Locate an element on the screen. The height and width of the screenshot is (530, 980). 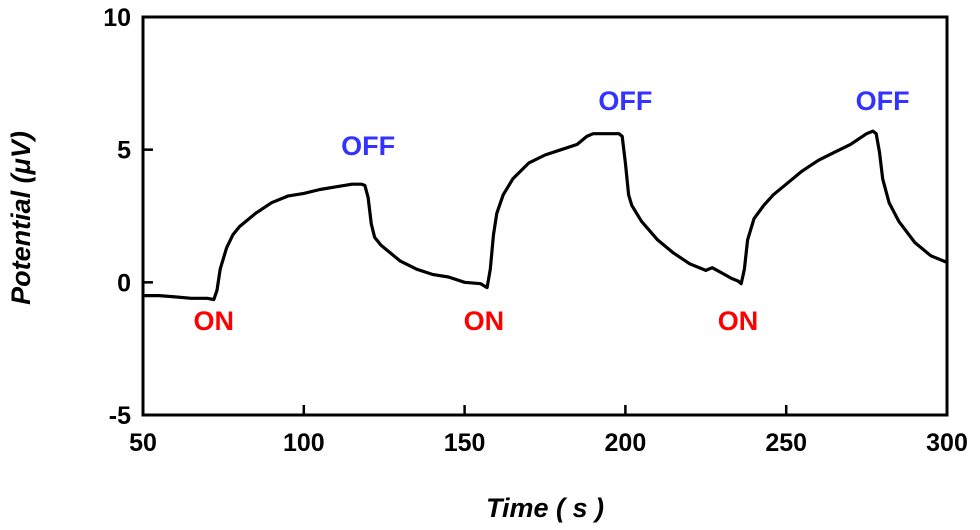
y-tick-label: 0 is located at coordinates (124, 283).